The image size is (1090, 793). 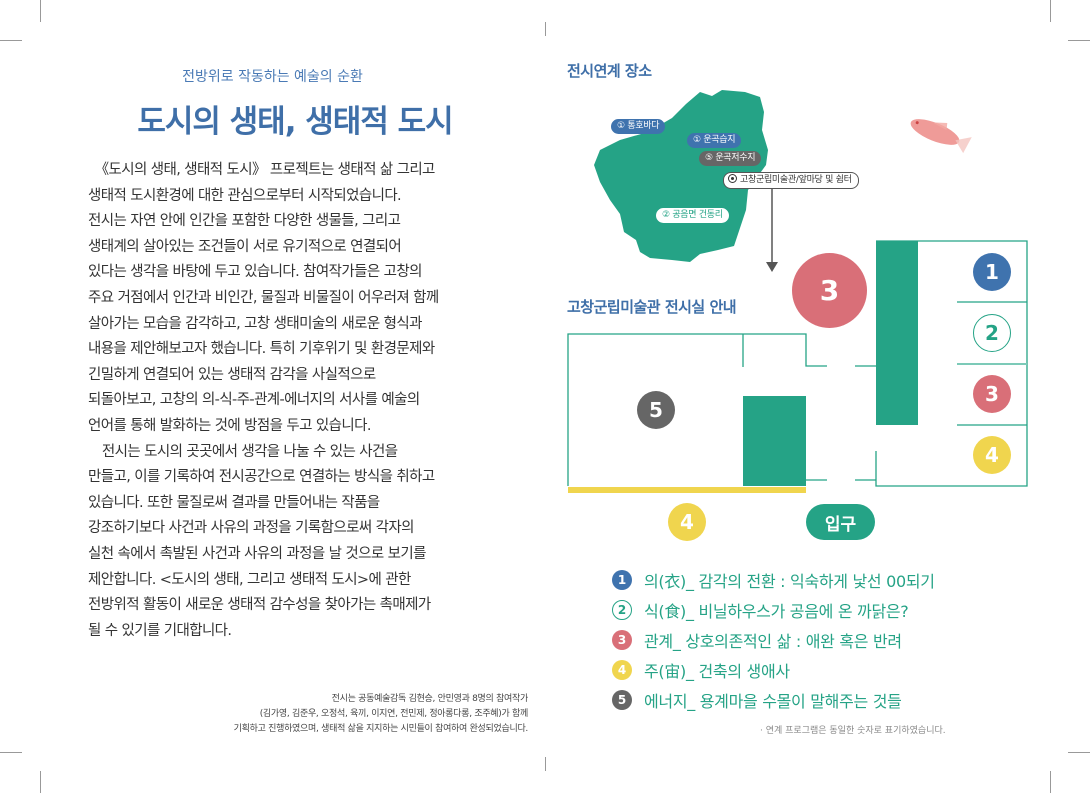 What do you see at coordinates (992, 394) in the screenshot?
I see `marker-3: 3` at bounding box center [992, 394].